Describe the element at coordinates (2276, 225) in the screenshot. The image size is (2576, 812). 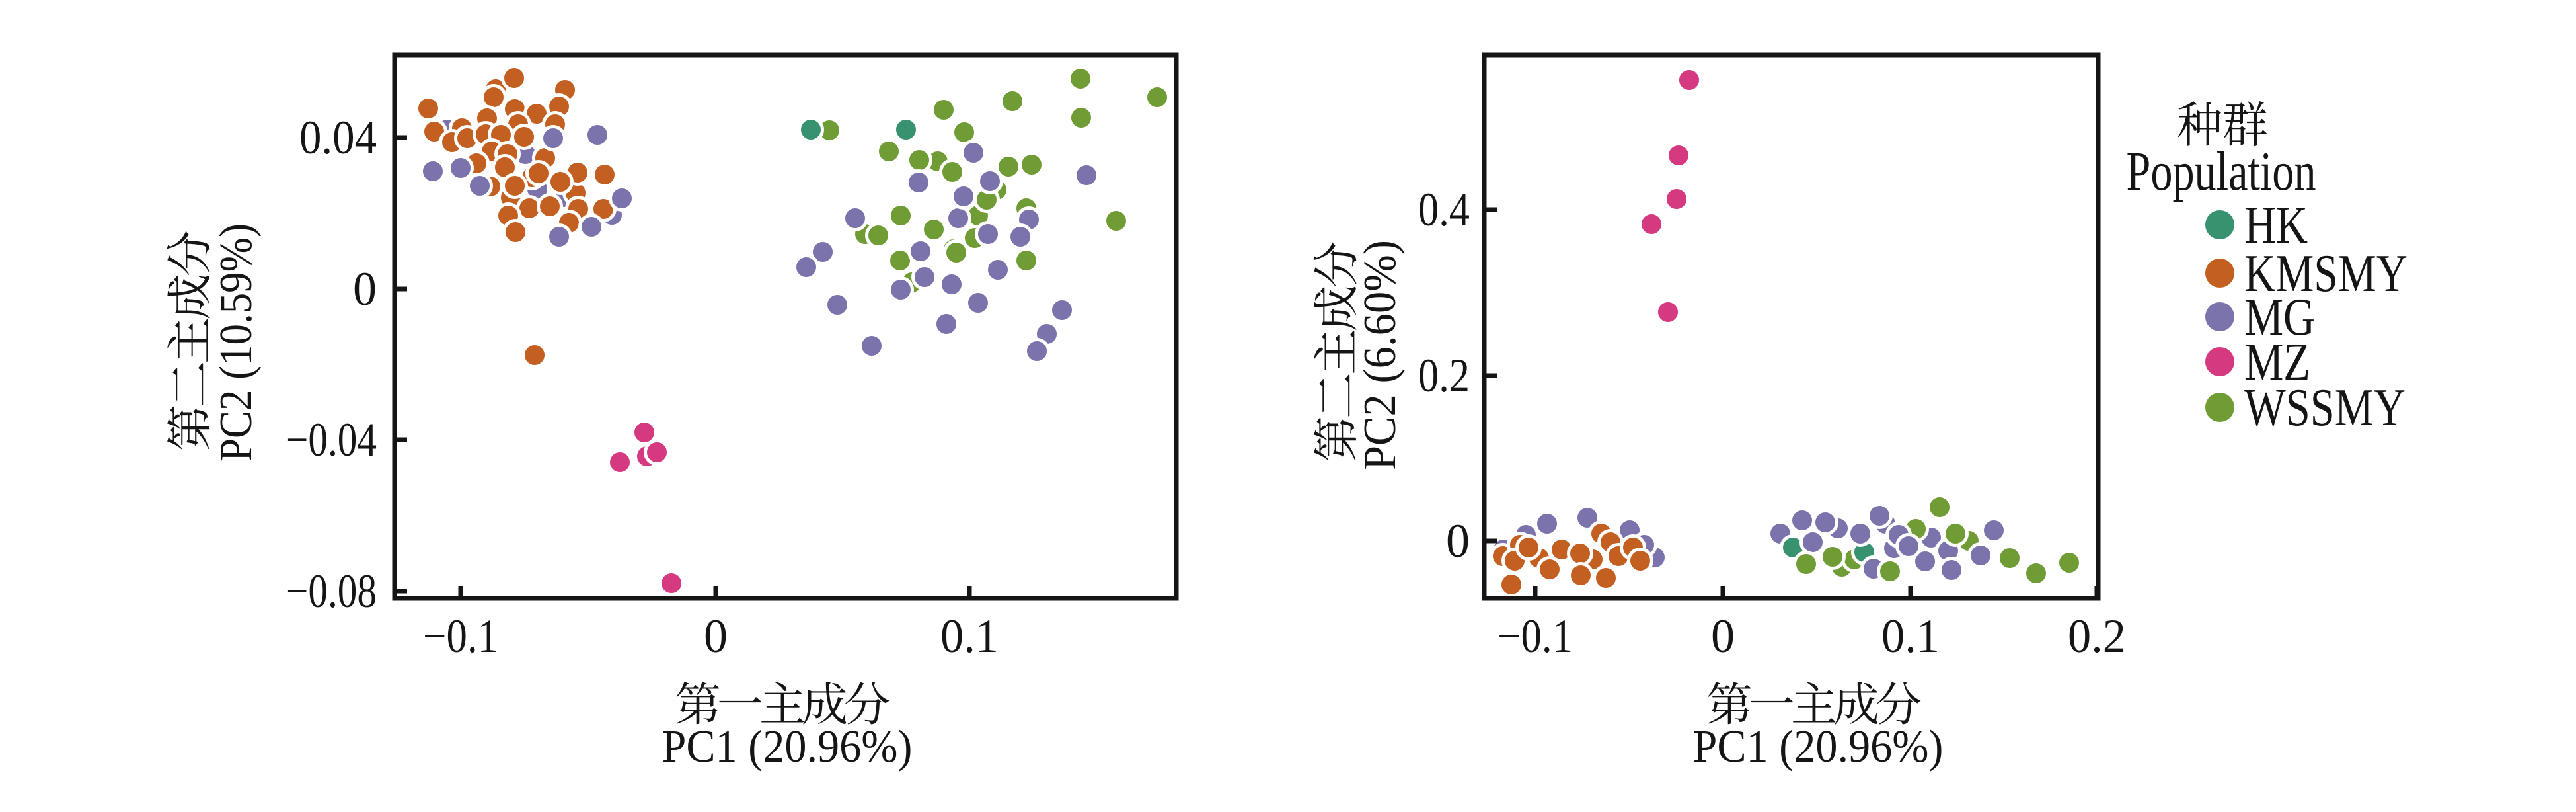
I see `svg-text: HK` at that location.